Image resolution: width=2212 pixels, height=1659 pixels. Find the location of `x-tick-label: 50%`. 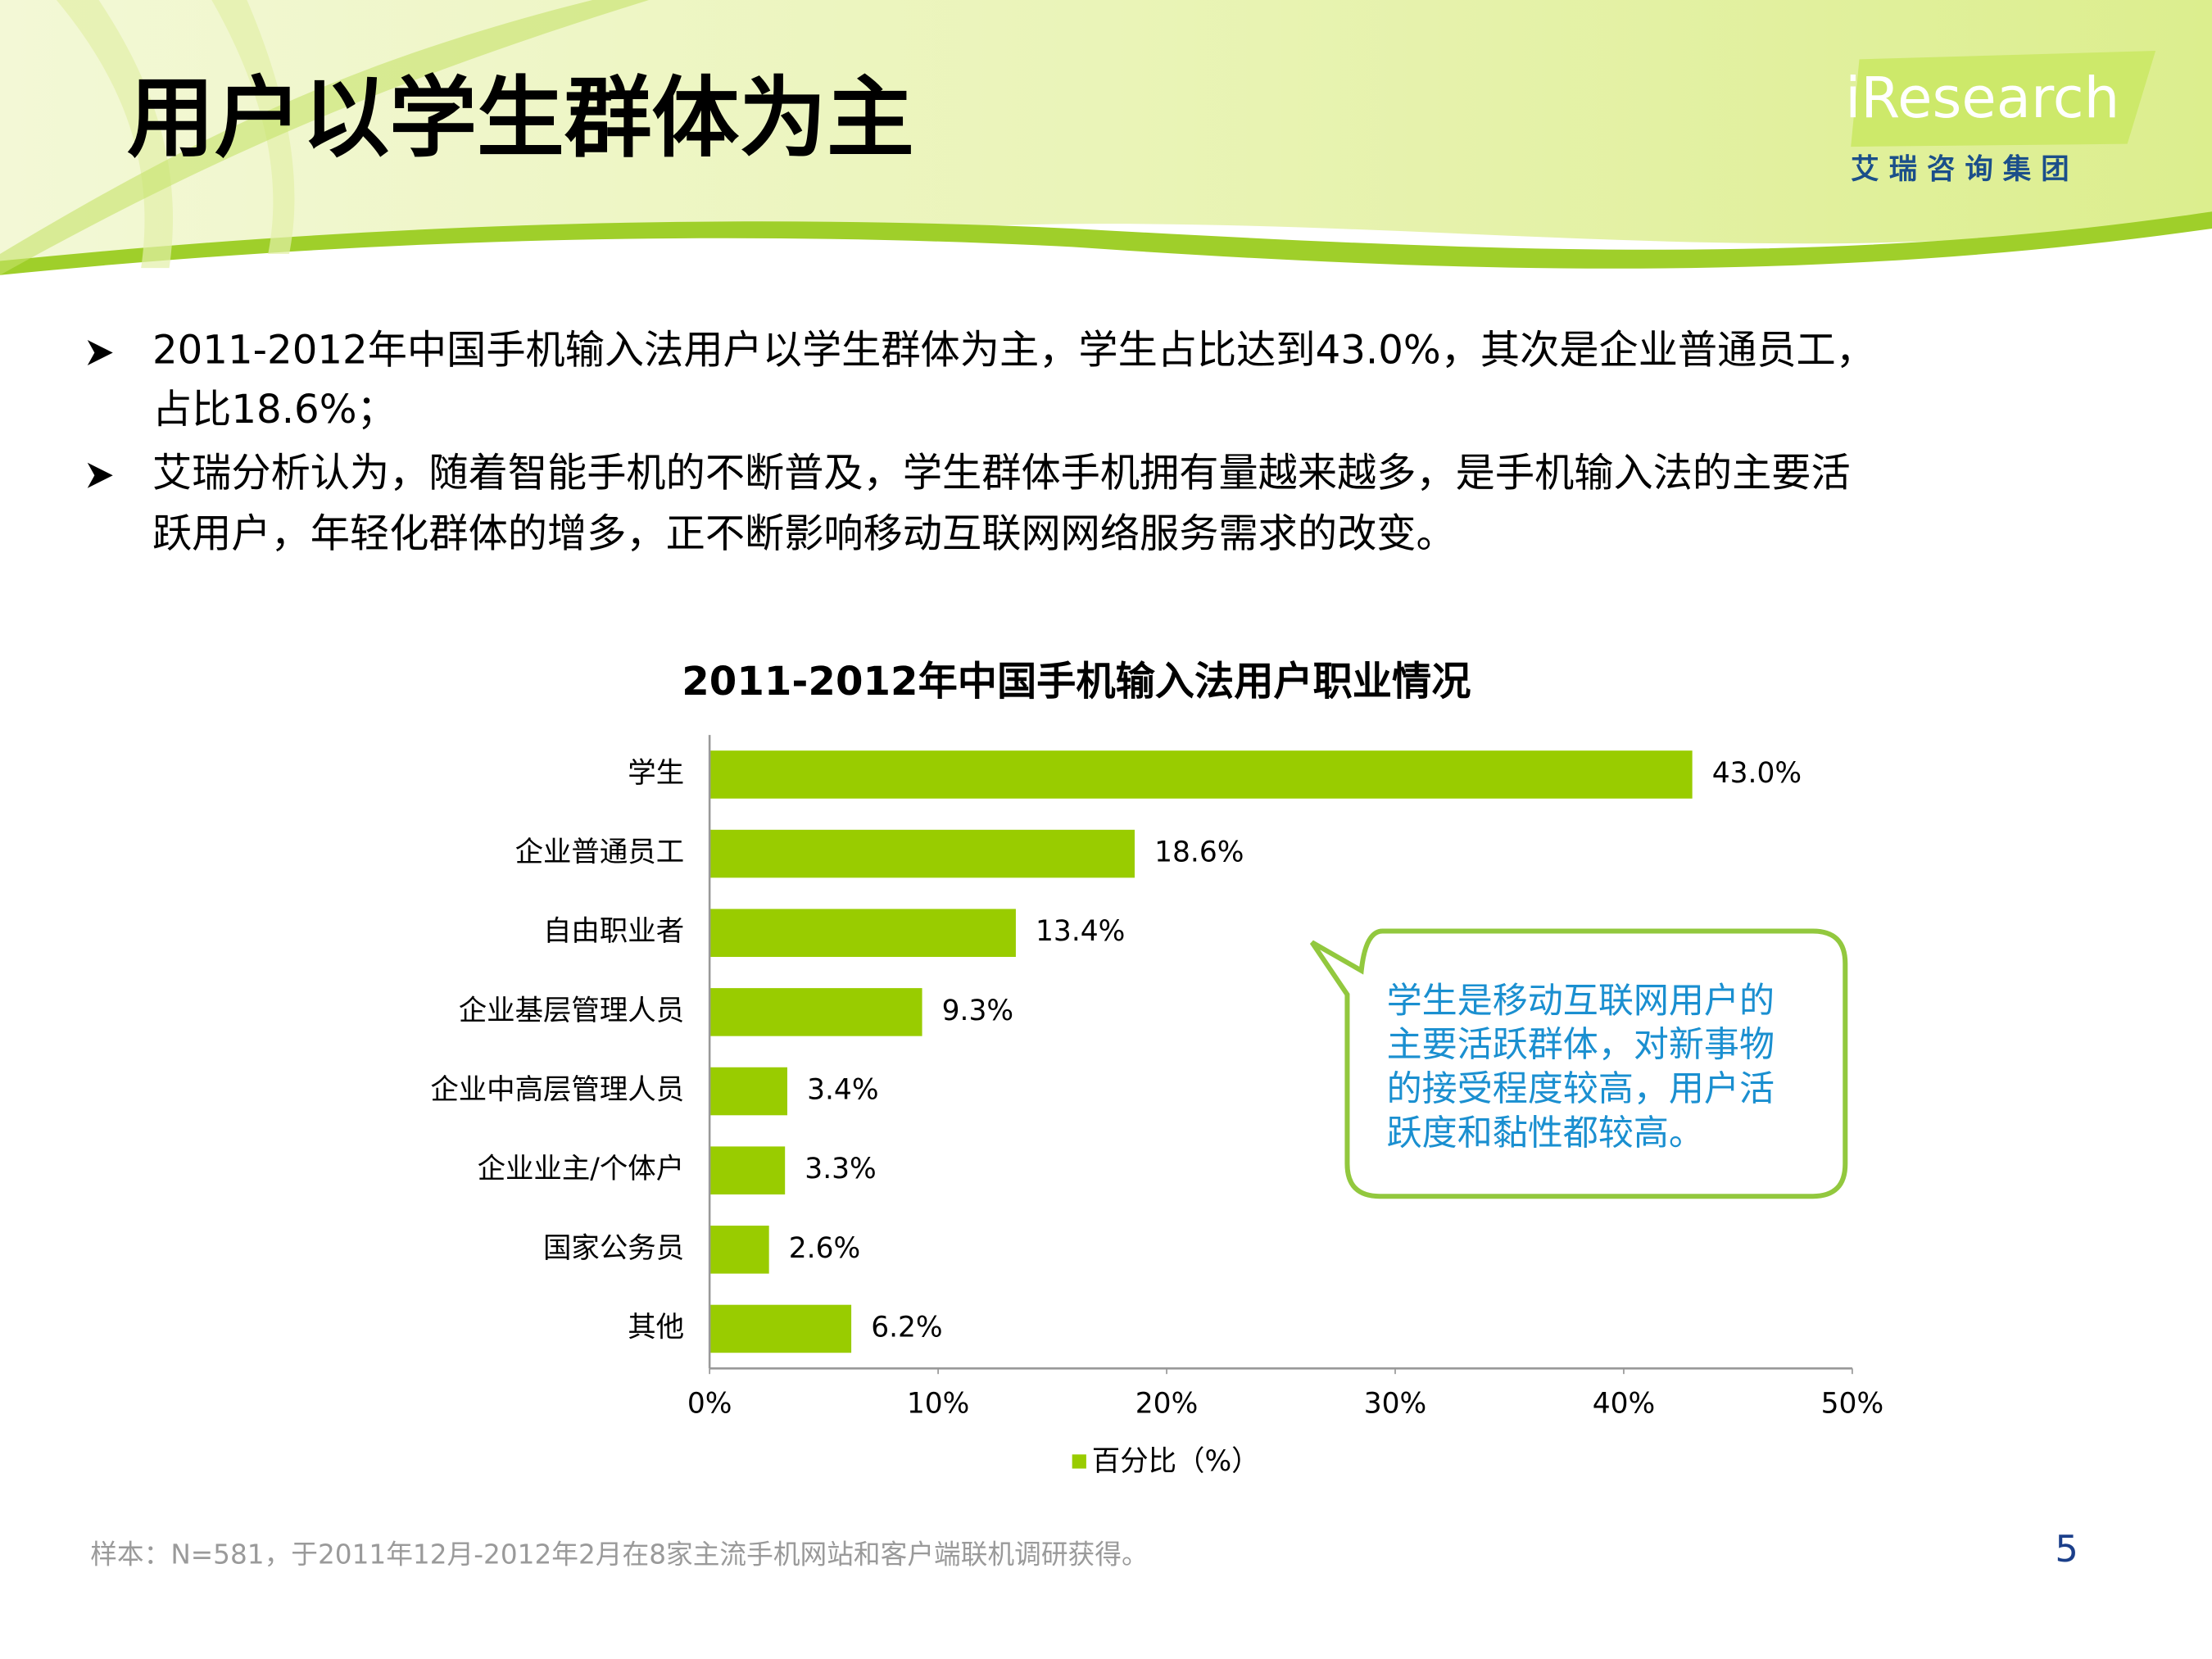

x-tick-label: 50% is located at coordinates (1852, 1404).